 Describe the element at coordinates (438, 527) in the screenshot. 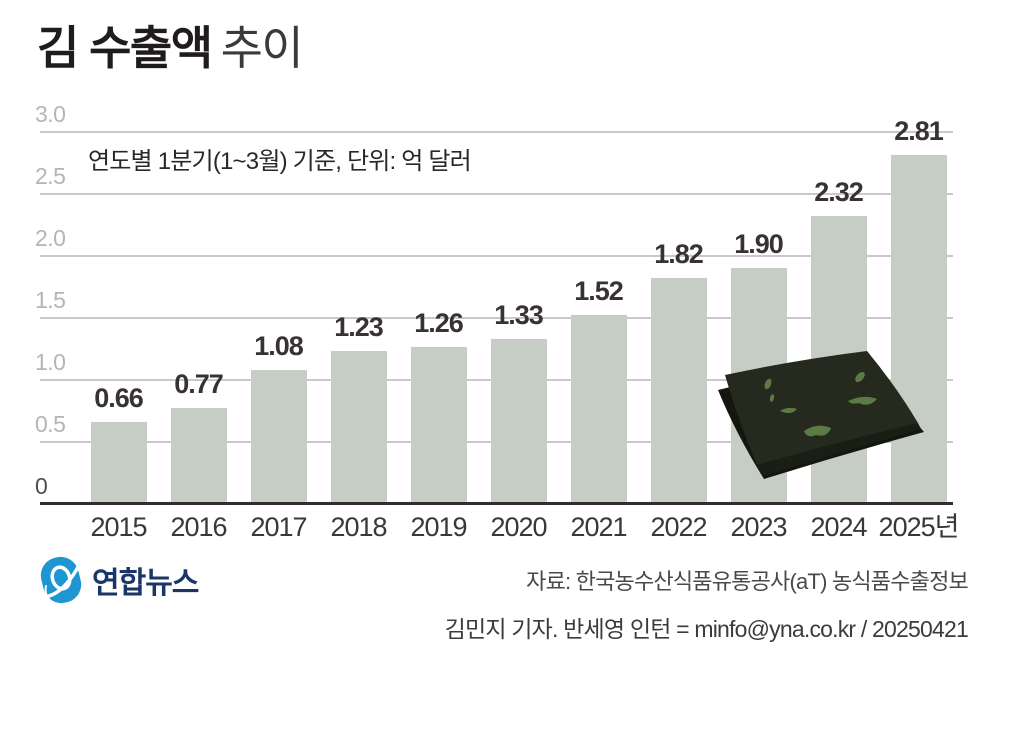

I see `x-axis-label: 2019` at that location.